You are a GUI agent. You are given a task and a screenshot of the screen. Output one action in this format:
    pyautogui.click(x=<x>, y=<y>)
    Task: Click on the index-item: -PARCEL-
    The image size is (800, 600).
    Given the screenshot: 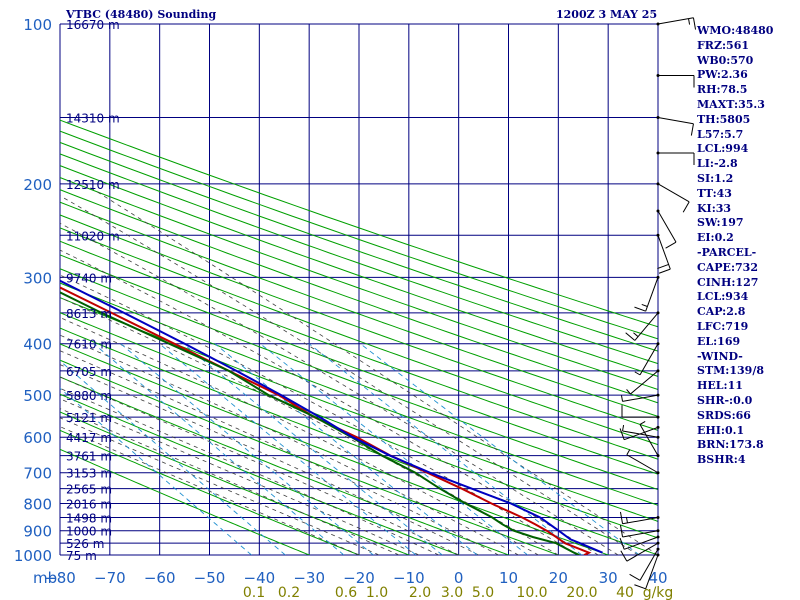 What is the action you would take?
    pyautogui.click(x=727, y=252)
    